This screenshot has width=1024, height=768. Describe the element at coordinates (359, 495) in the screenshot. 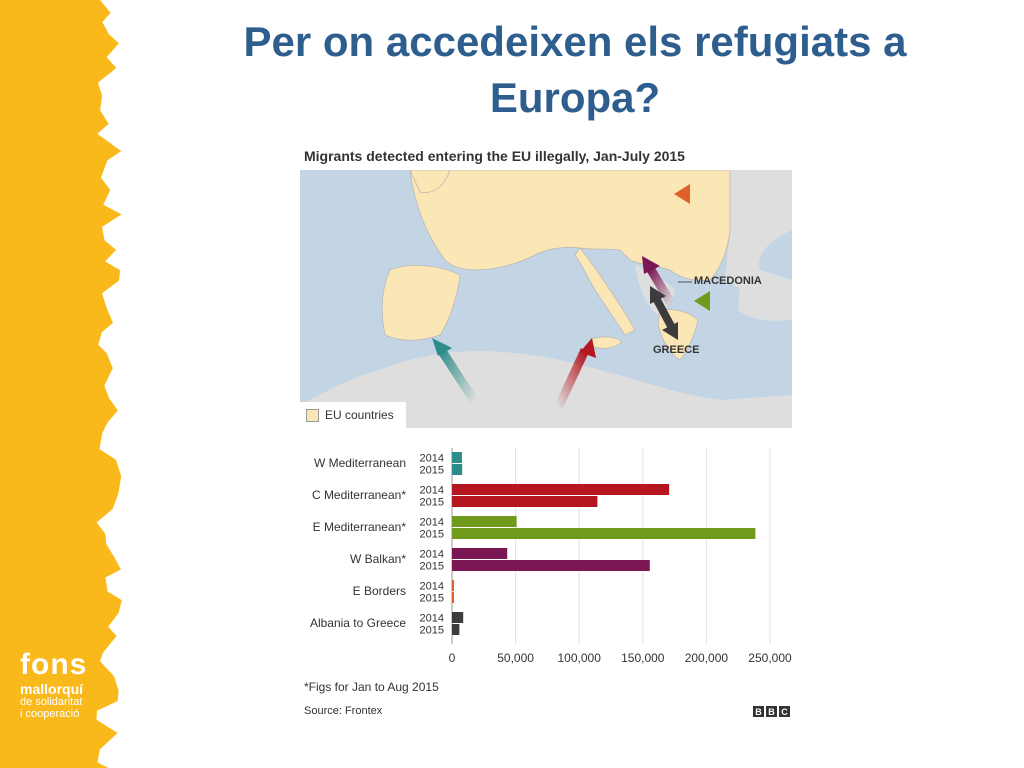

I see `category-label: C Mediterranean*` at that location.